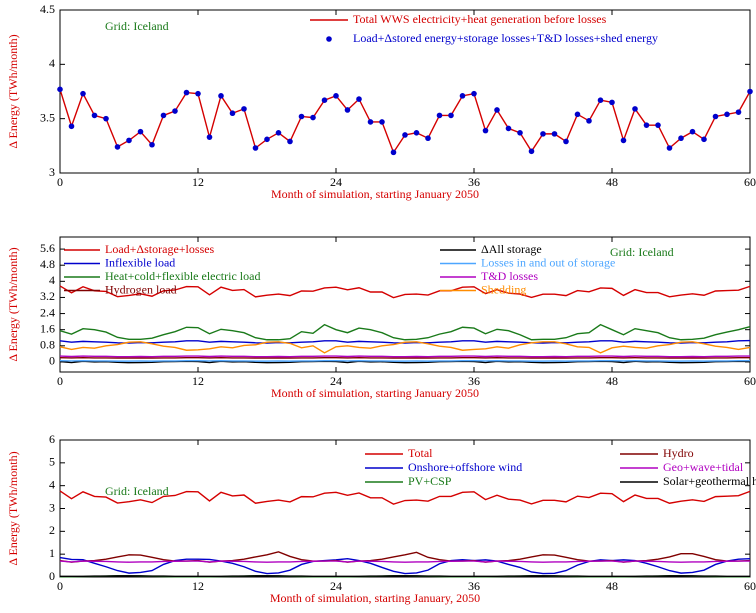 This screenshot has height=613, width=756. I want to click on x-tick-label: 24, so click(336, 381).